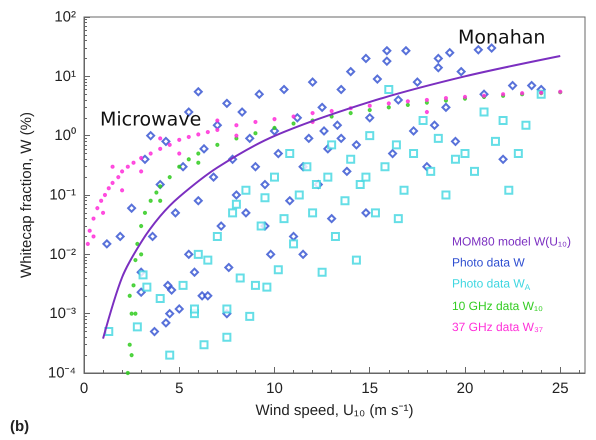  Describe the element at coordinates (62, 373) in the screenshot. I see `y-tick-label: 10⁻⁴` at that location.